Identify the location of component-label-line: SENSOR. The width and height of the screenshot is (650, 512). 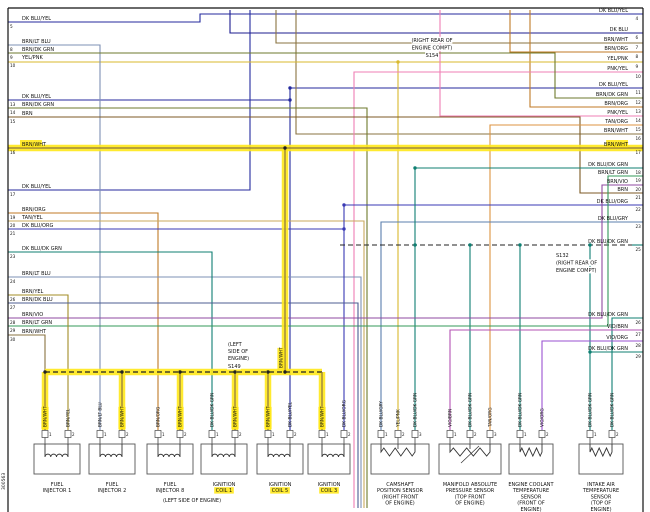
(601, 497).